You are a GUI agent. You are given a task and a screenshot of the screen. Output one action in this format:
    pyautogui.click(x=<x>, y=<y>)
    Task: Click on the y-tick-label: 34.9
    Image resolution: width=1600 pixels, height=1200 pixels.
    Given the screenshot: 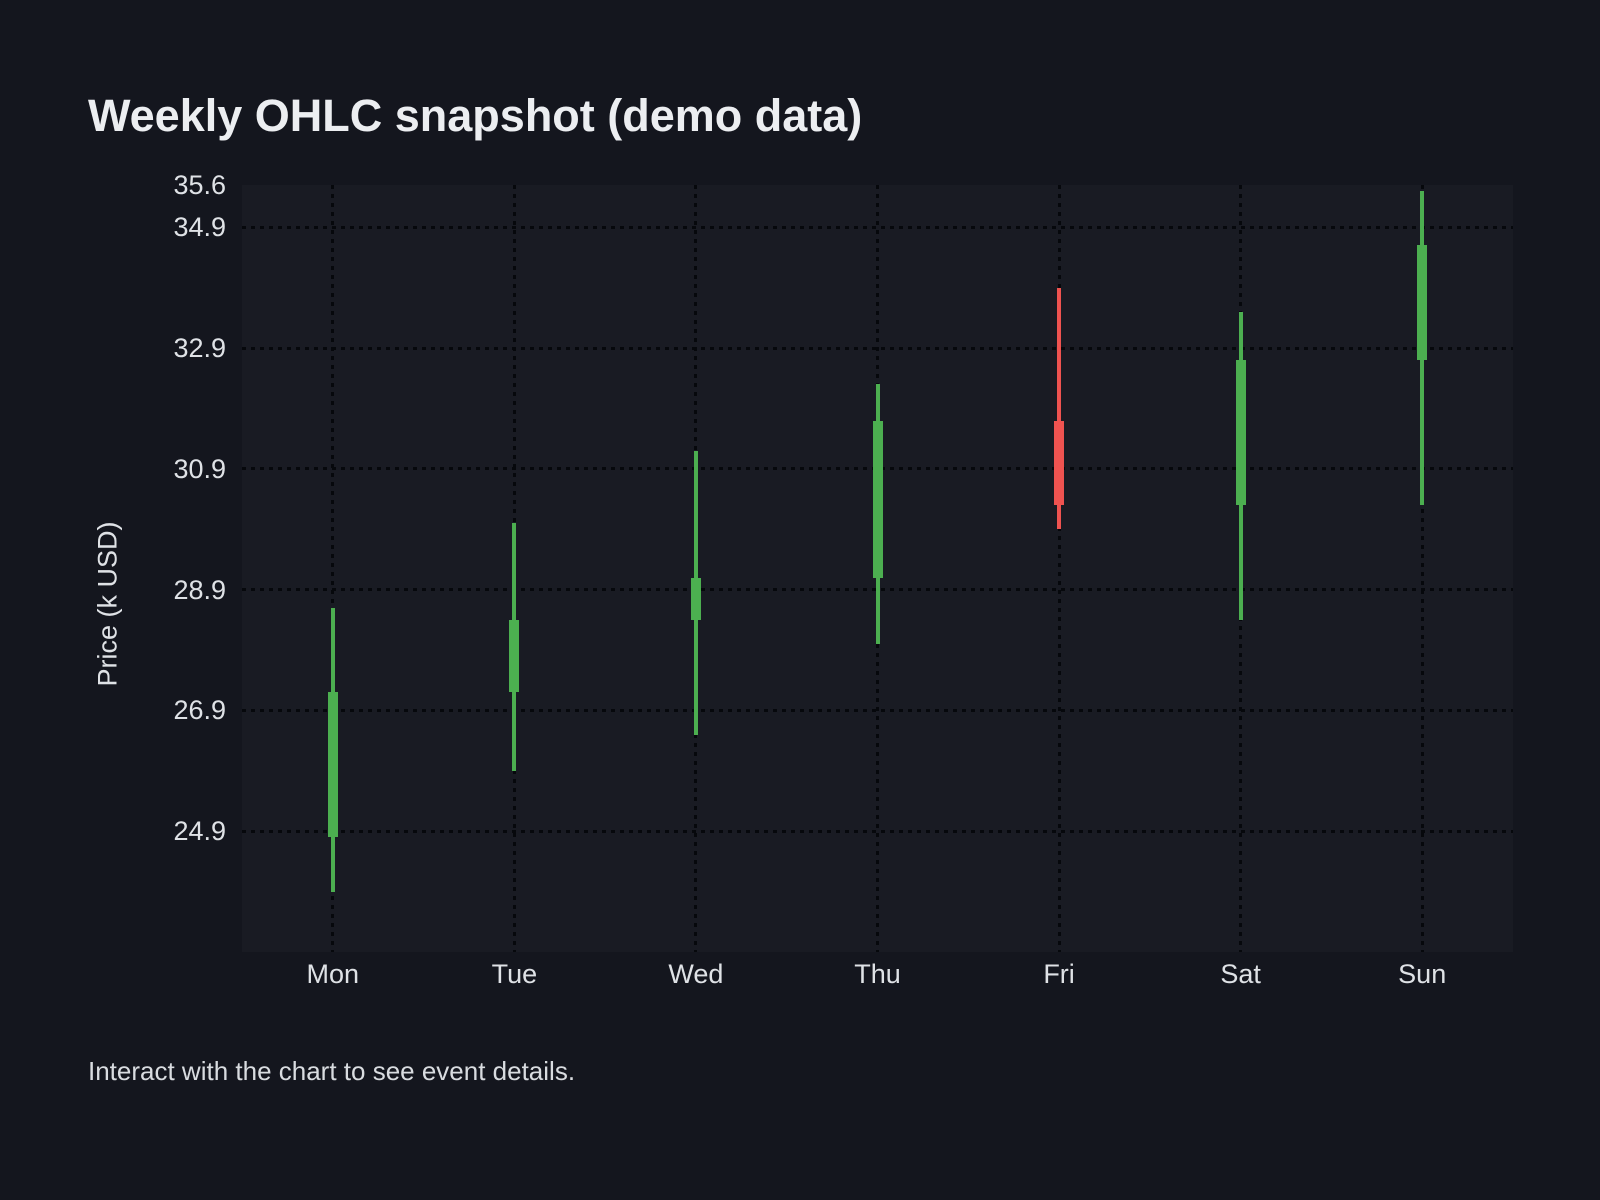 What is the action you would take?
    pyautogui.click(x=199, y=227)
    